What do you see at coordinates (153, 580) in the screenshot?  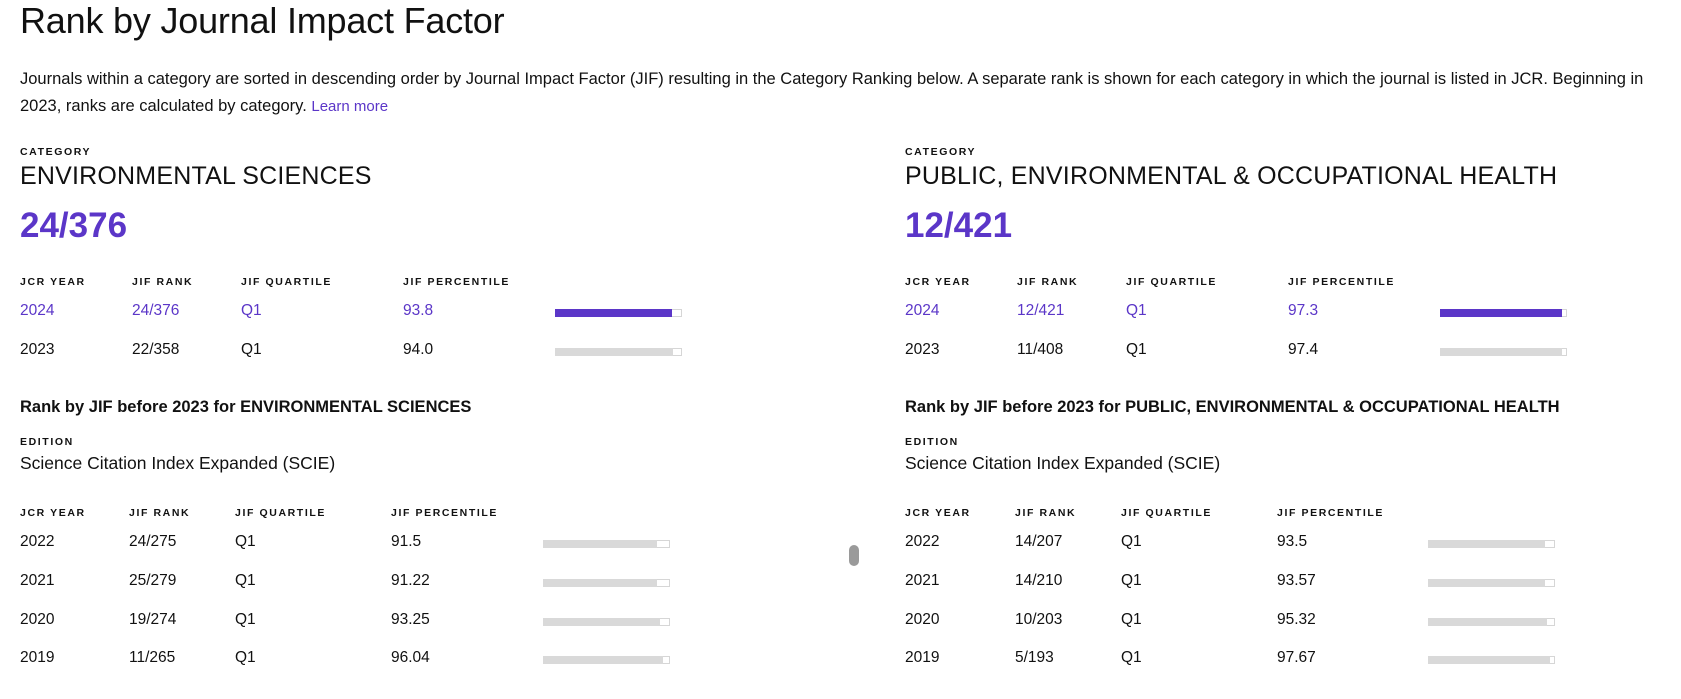 I see `cell-rank: 25/279` at bounding box center [153, 580].